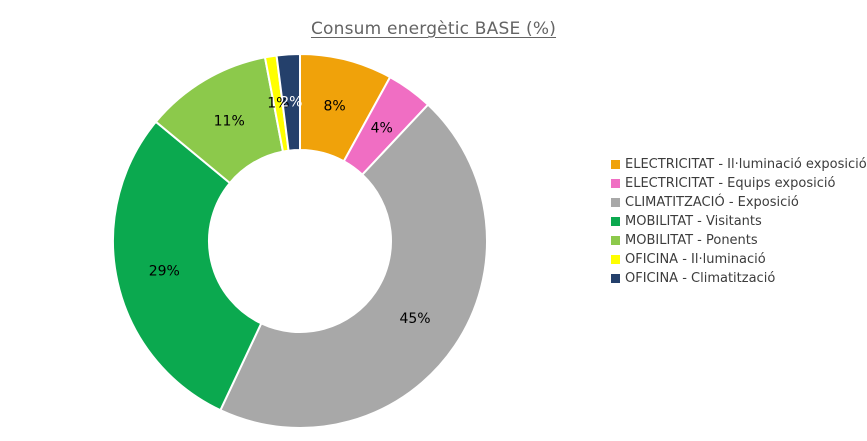  Describe the element at coordinates (695, 259) in the screenshot. I see `legend-label: OFICINA - Il·luminació` at that location.